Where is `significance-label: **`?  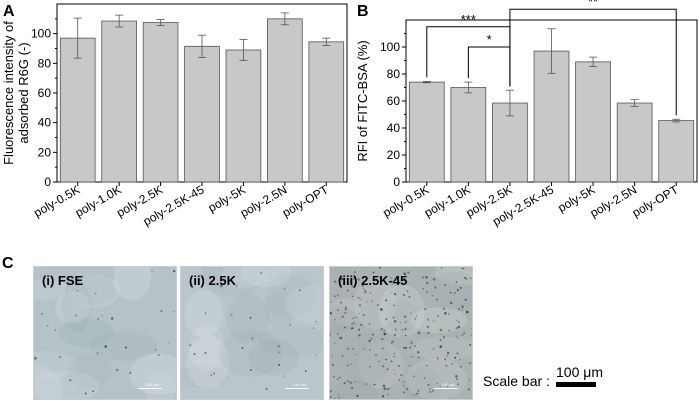 significance-label: ** is located at coordinates (593, 4).